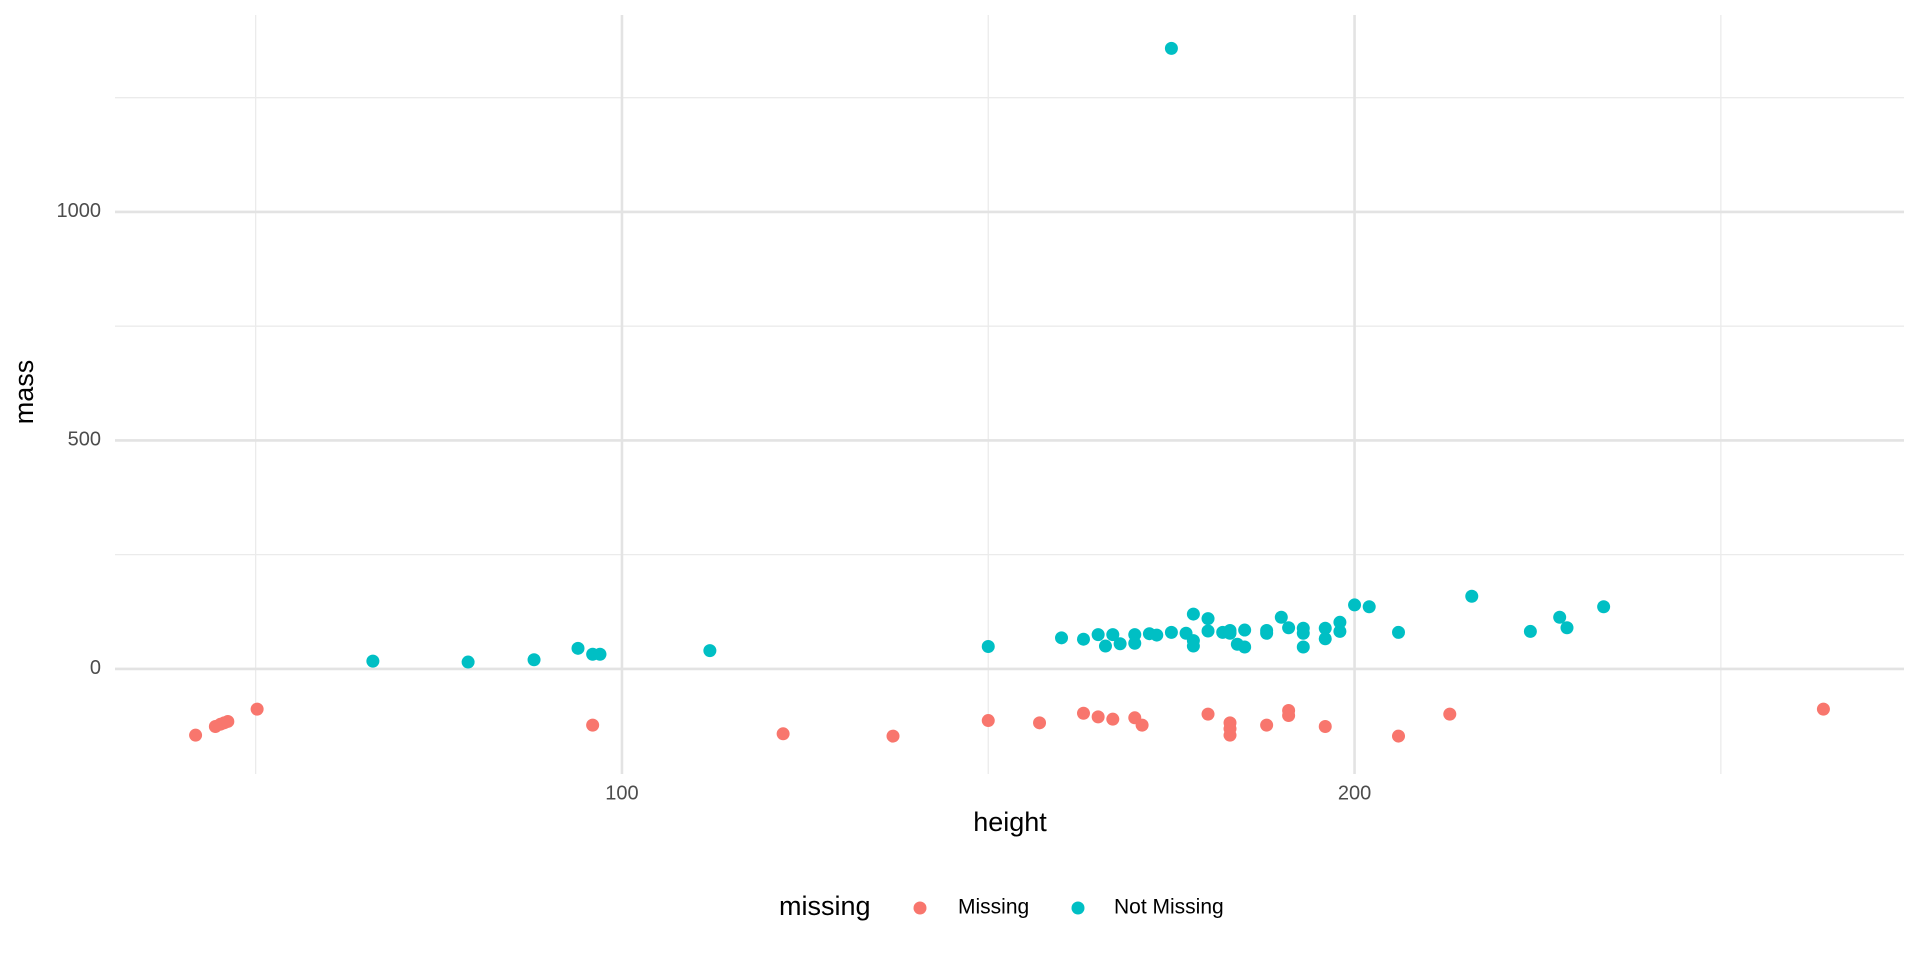 The width and height of the screenshot is (1920, 965). I want to click on x-axis-title: height, so click(1010, 822).